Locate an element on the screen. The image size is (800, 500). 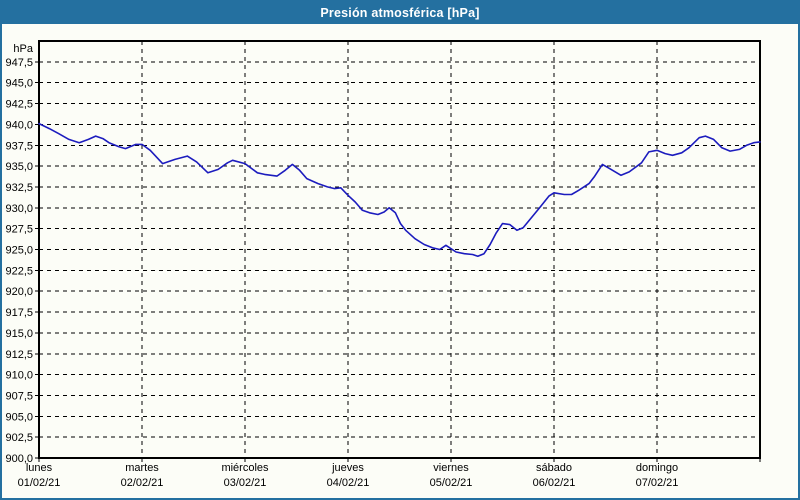
y-tick-label: 910,0 is located at coordinates (19, 376).